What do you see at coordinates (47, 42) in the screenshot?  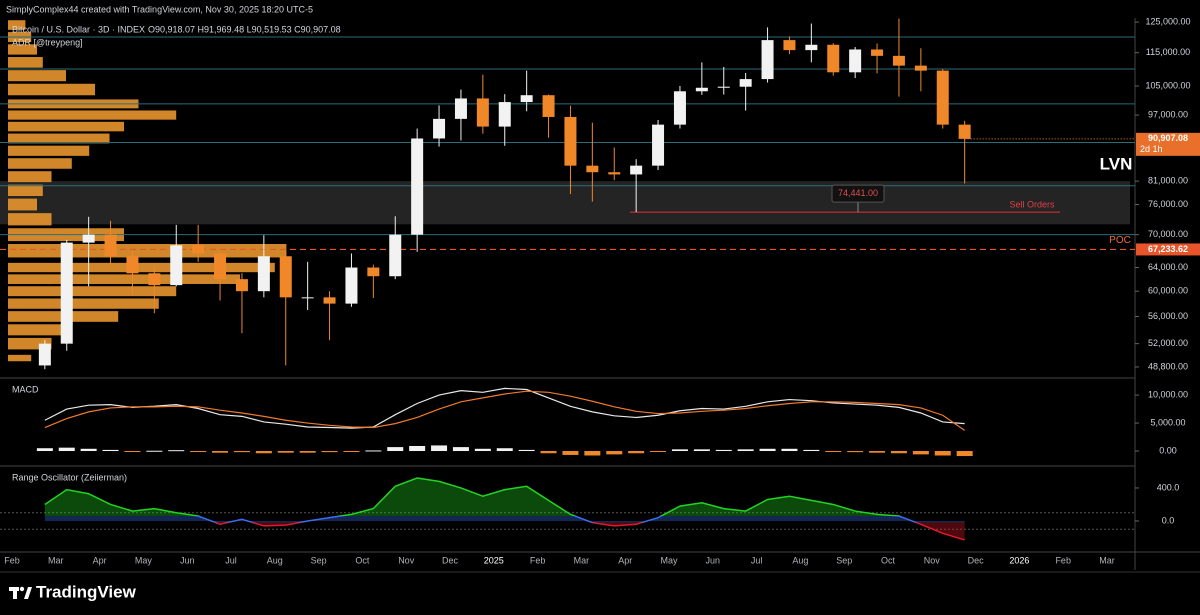 I see `indicator: ADR [@treypeng]` at bounding box center [47, 42].